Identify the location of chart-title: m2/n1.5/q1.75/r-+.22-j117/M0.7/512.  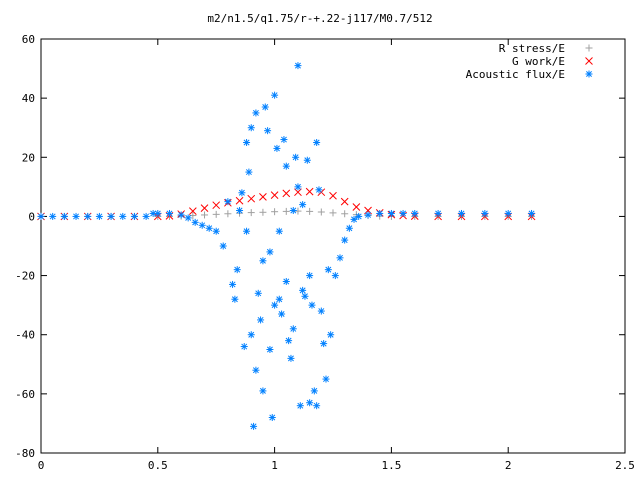
(319, 18).